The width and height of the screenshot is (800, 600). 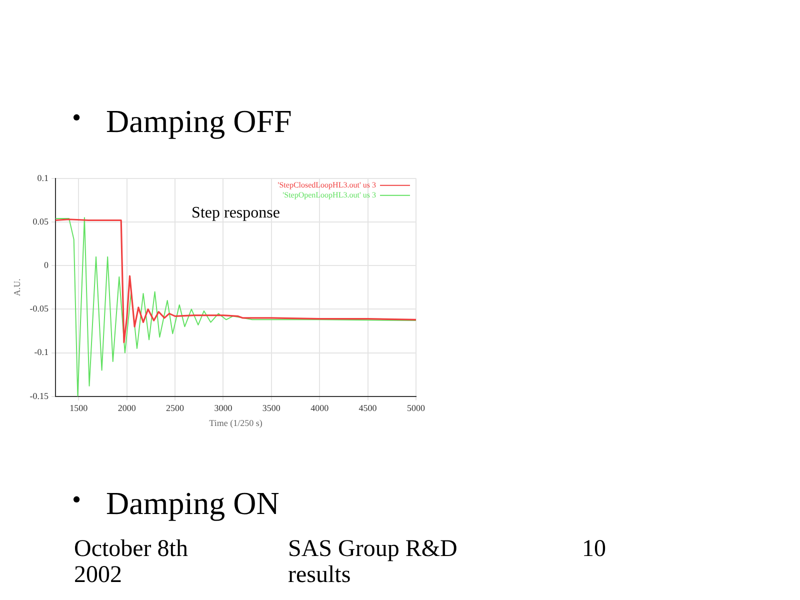 What do you see at coordinates (271, 408) in the screenshot?
I see `x-tick-label: 3500` at bounding box center [271, 408].